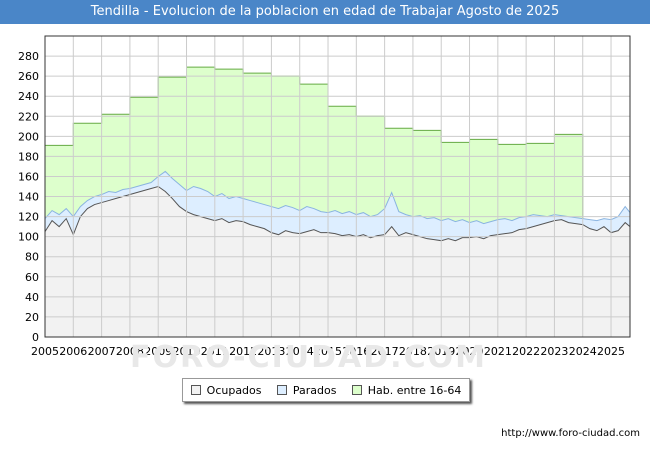 The height and width of the screenshot is (450, 650). I want to click on legend-swatch-parados, so click(281, 390).